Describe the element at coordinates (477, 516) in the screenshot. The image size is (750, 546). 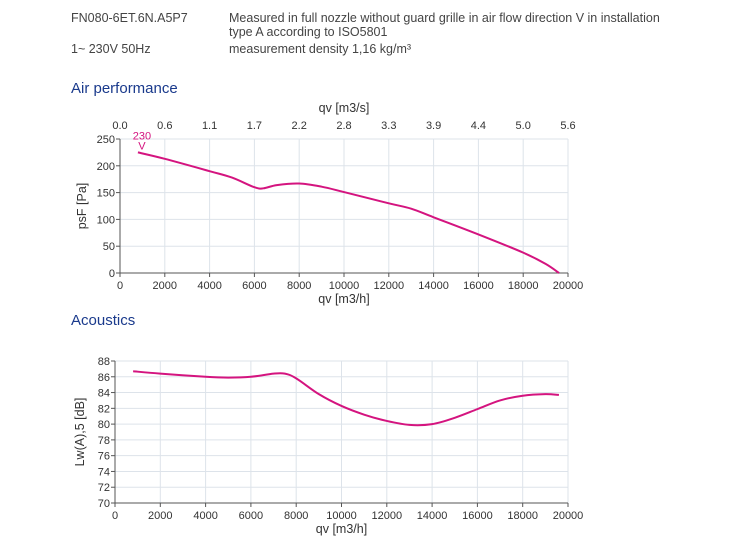
I see `c1-x-tick-label: 16000` at that location.